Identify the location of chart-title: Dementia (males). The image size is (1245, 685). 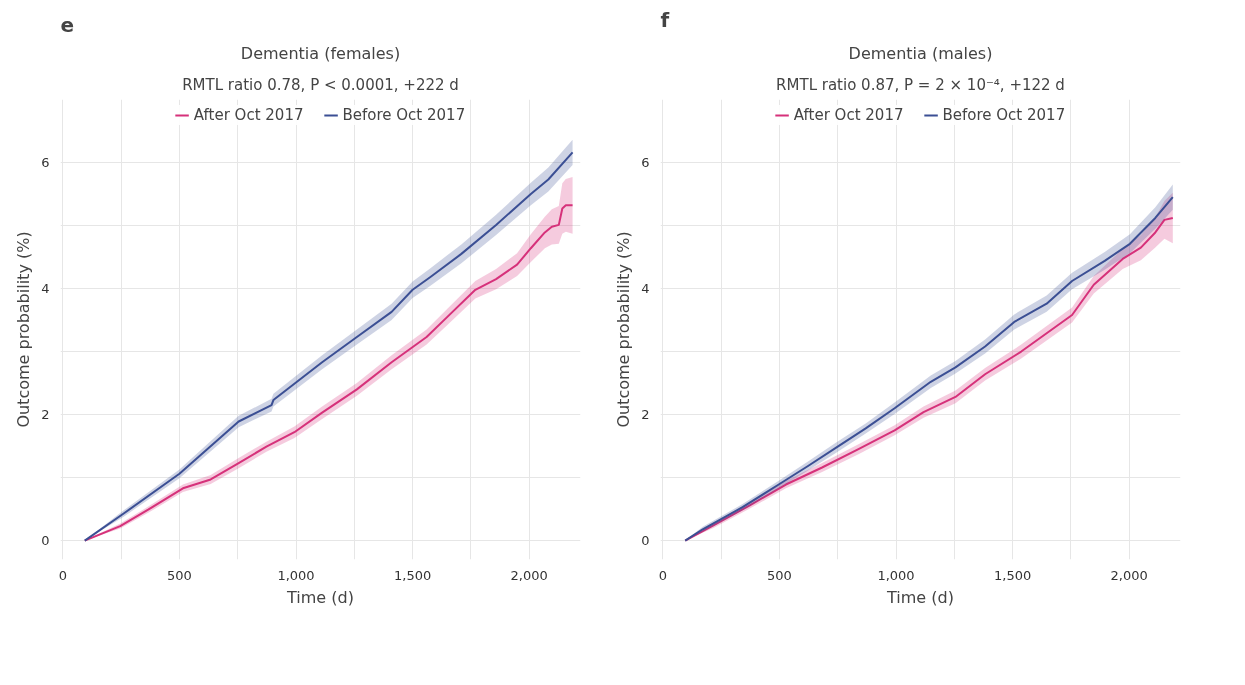
(920, 53).